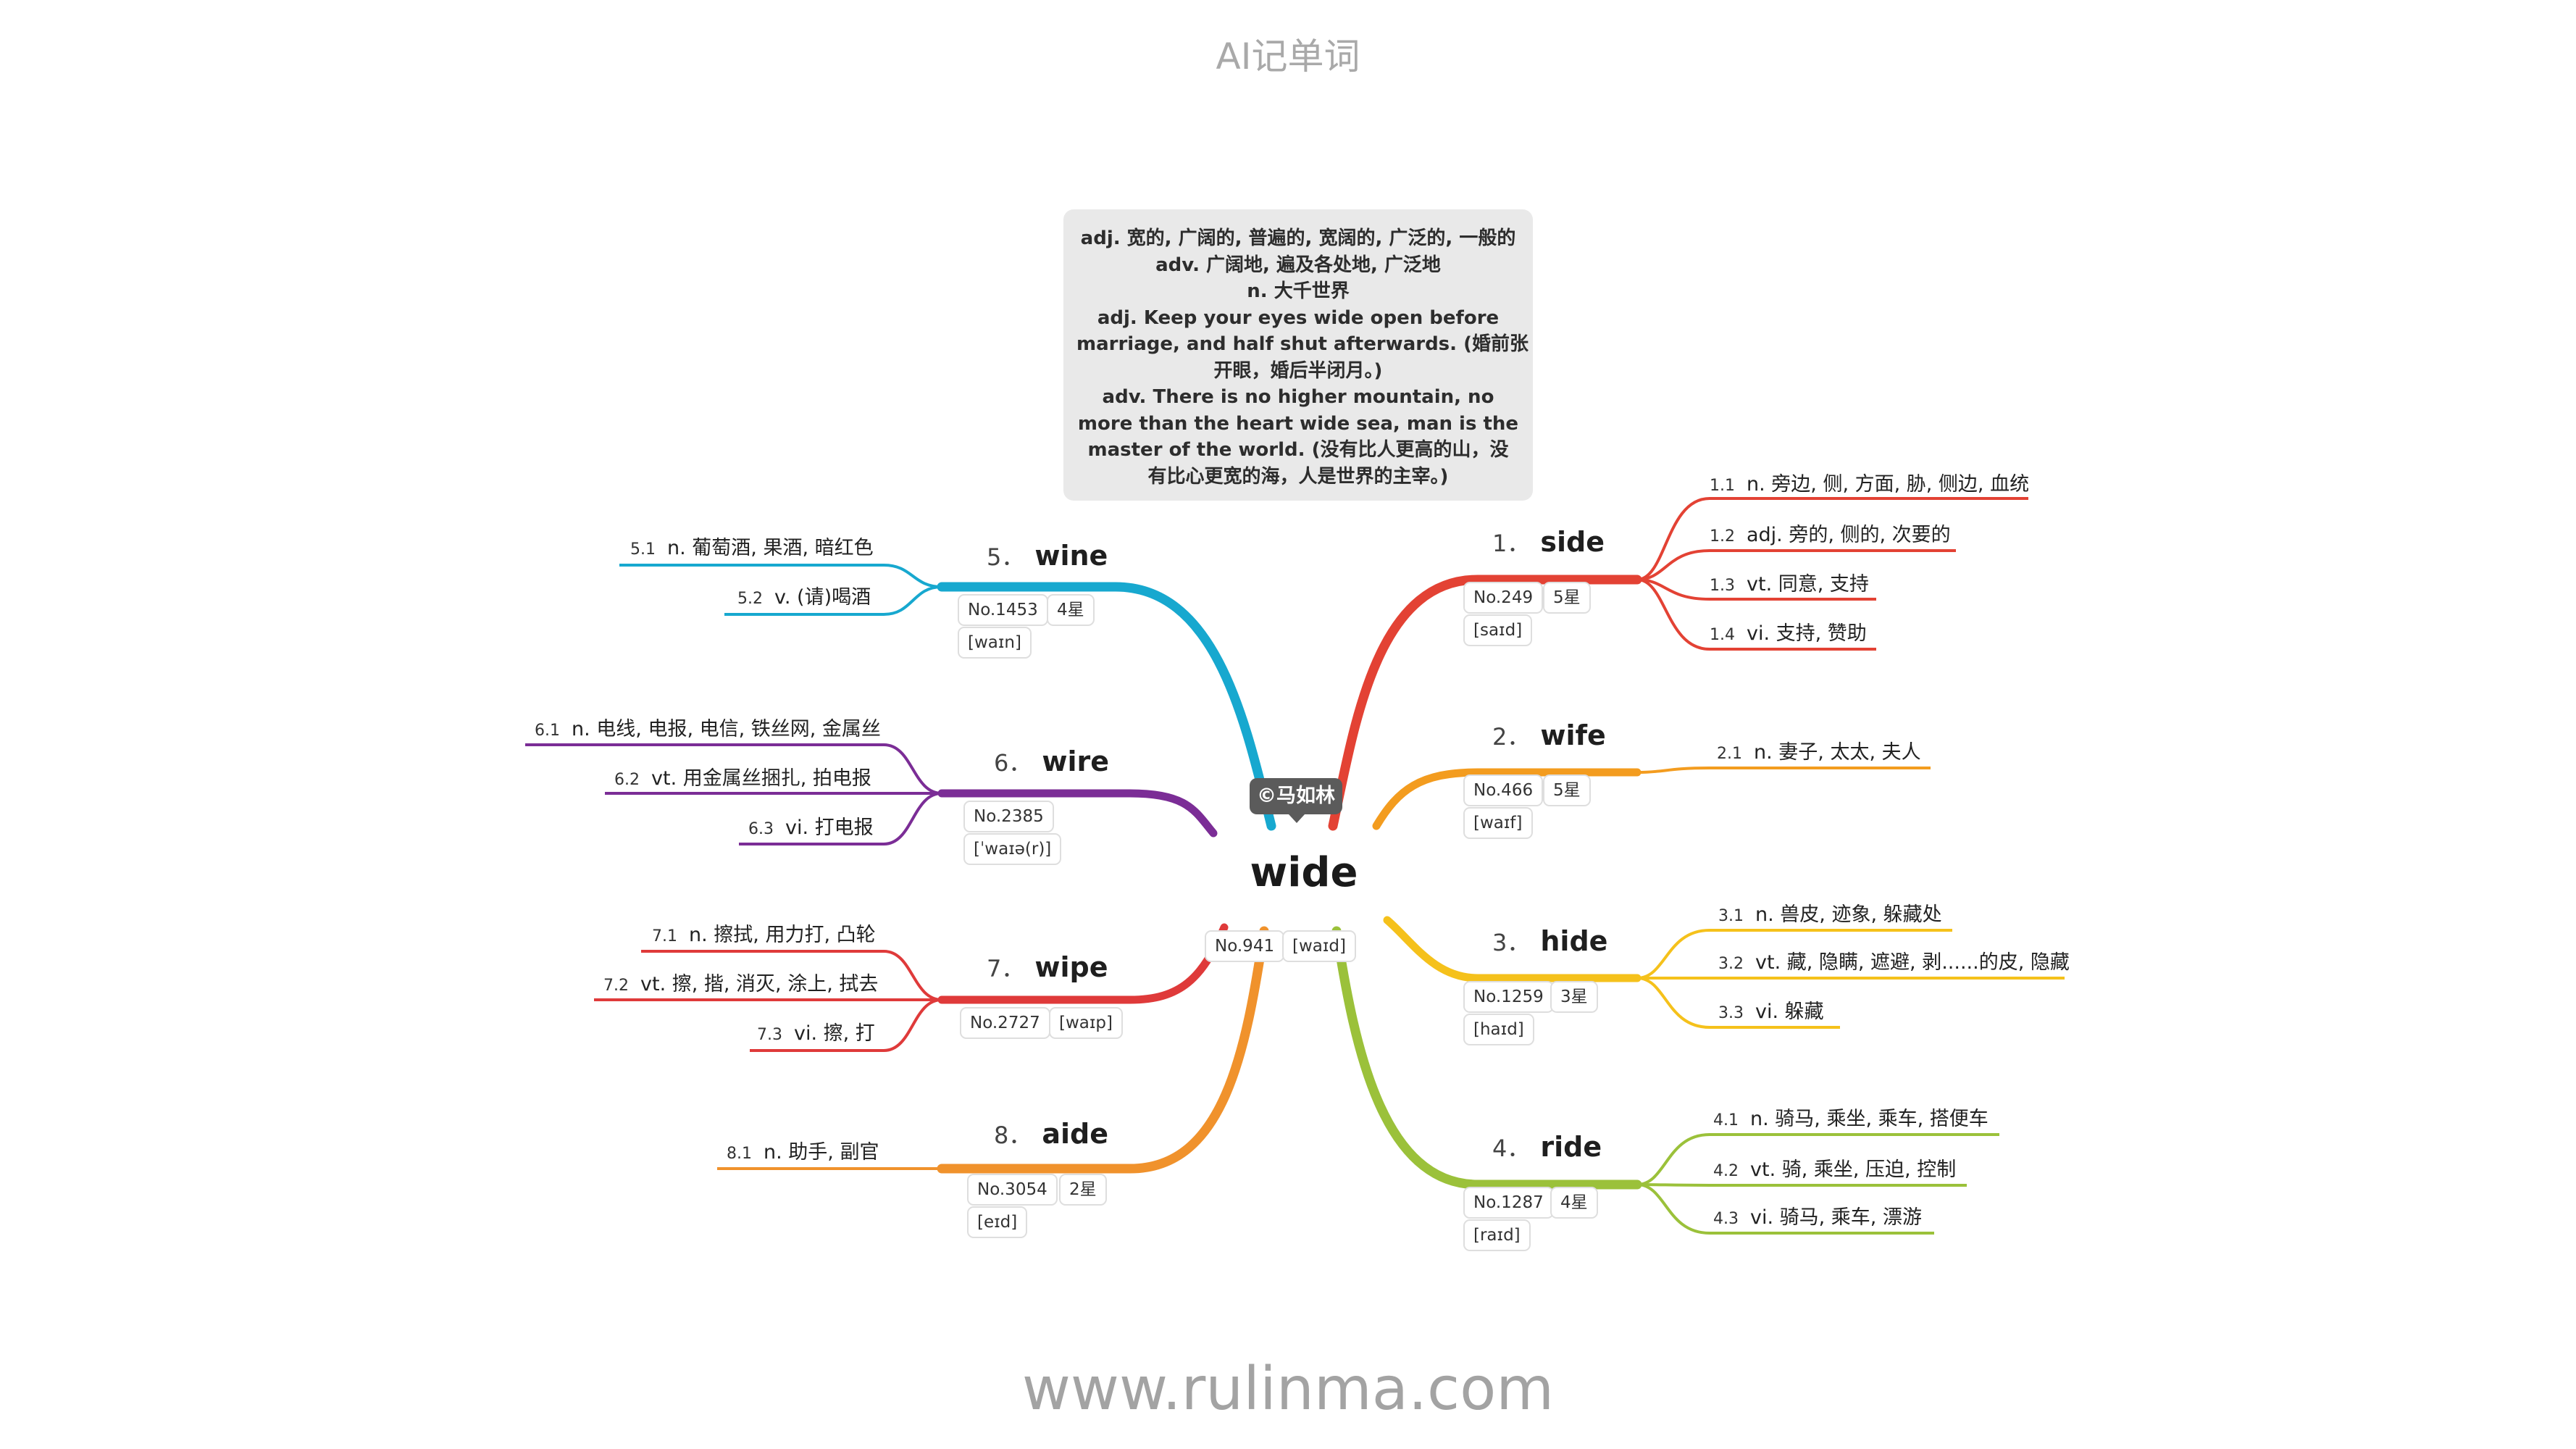 The height and width of the screenshot is (1449, 2576). I want to click on definition-line: adj. Keep your eyes wide open before, so click(1298, 318).